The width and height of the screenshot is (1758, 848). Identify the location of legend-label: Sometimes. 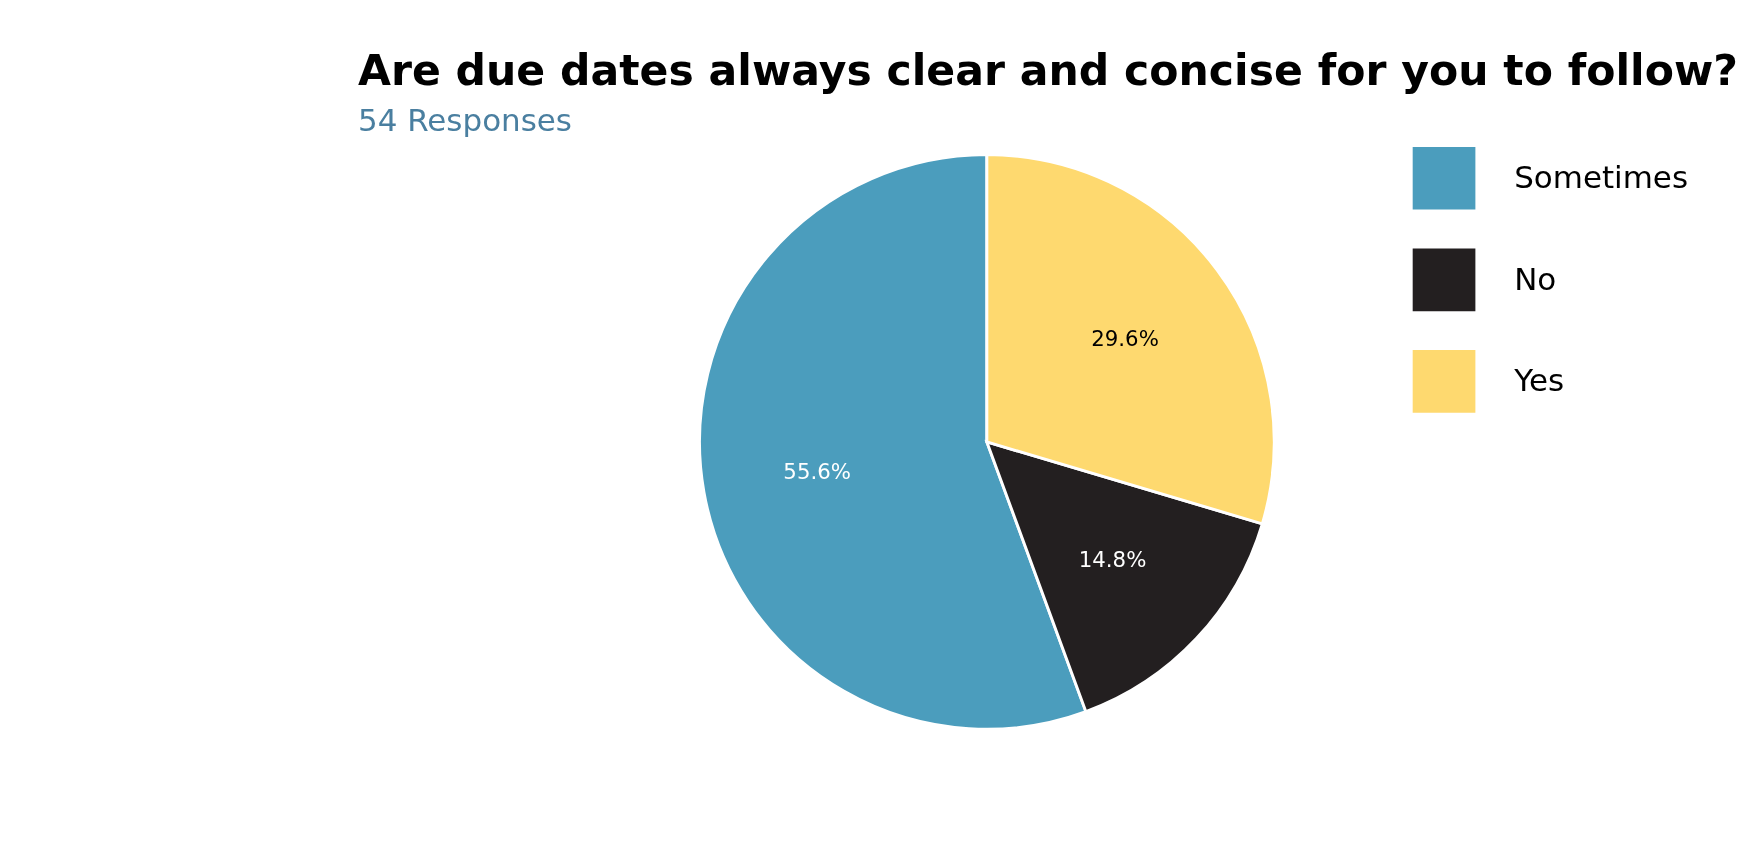
(1601, 176).